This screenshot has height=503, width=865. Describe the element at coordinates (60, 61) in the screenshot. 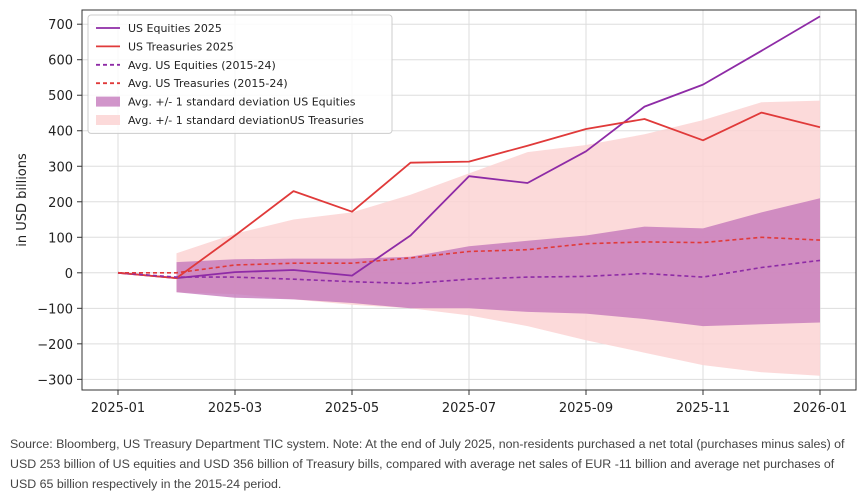

I see `y-tick-label: 600` at that location.